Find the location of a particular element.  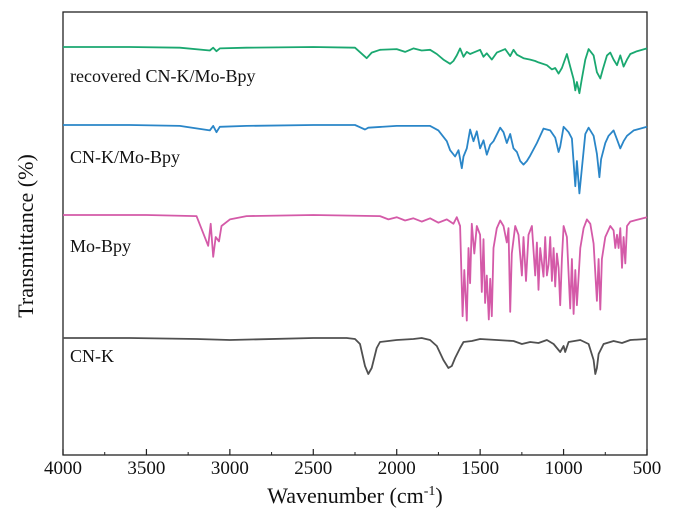

y-axis-title: Transmittance (%) is located at coordinates (25, 236).